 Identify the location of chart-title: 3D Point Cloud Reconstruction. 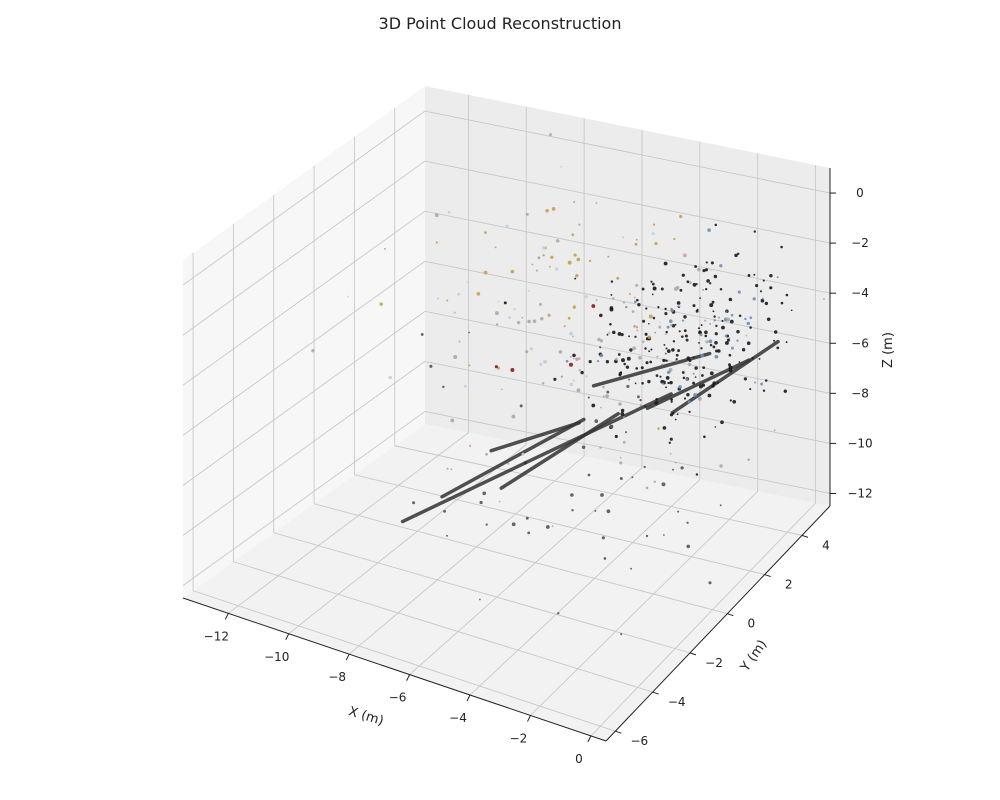
(500, 23).